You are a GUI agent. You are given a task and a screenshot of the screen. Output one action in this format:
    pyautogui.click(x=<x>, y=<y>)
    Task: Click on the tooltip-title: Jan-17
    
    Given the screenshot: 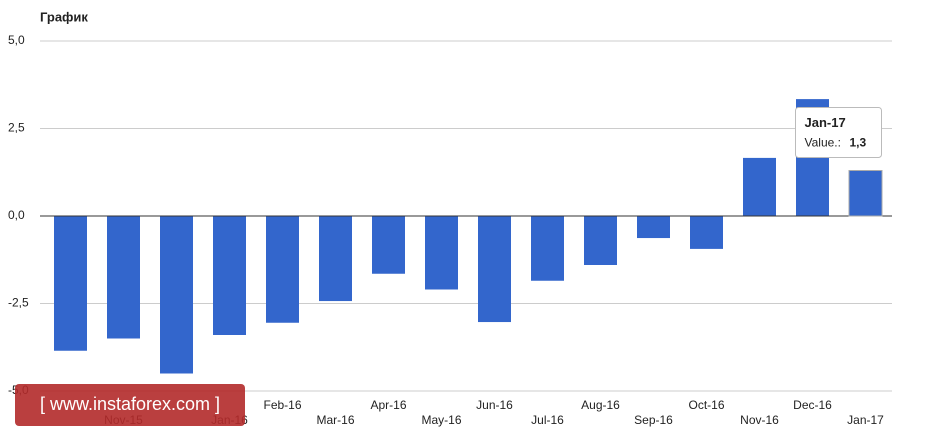 What is the action you would take?
    pyautogui.click(x=825, y=122)
    